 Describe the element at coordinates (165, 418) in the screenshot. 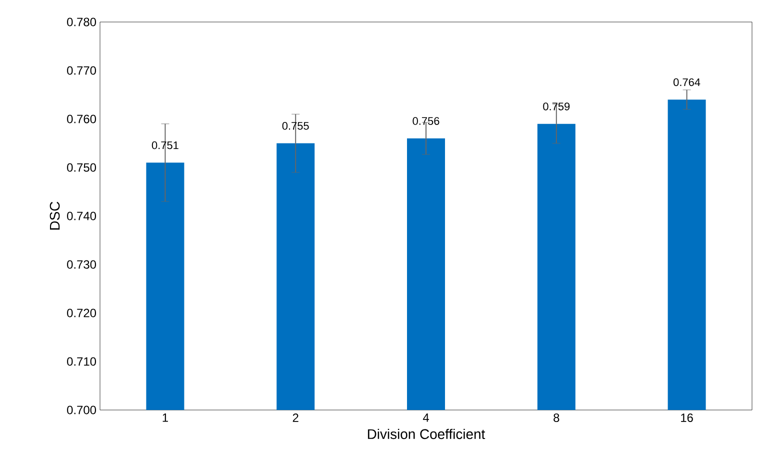

I see `x-tick-label: 1` at that location.